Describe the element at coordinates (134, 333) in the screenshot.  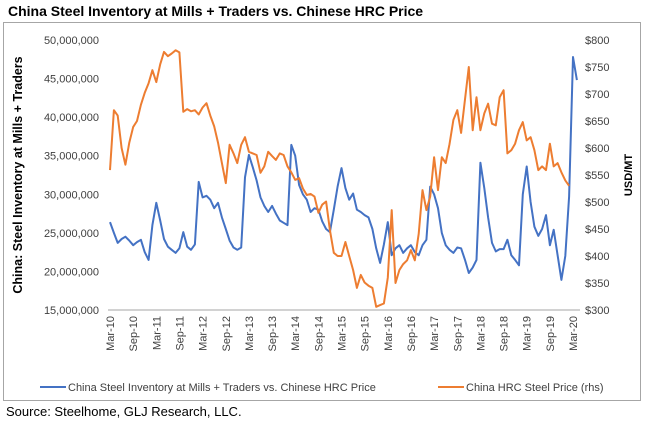
I see `x-tick-label: Sep-10` at that location.